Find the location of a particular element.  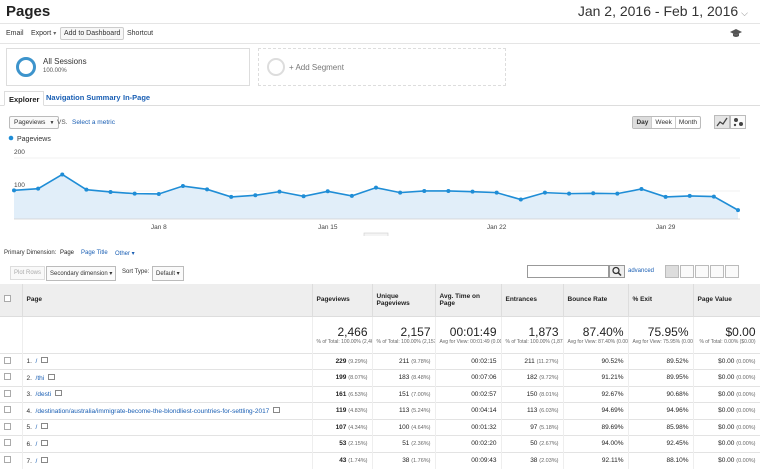

dimension-page-title-link: Page Title is located at coordinates (94, 253).